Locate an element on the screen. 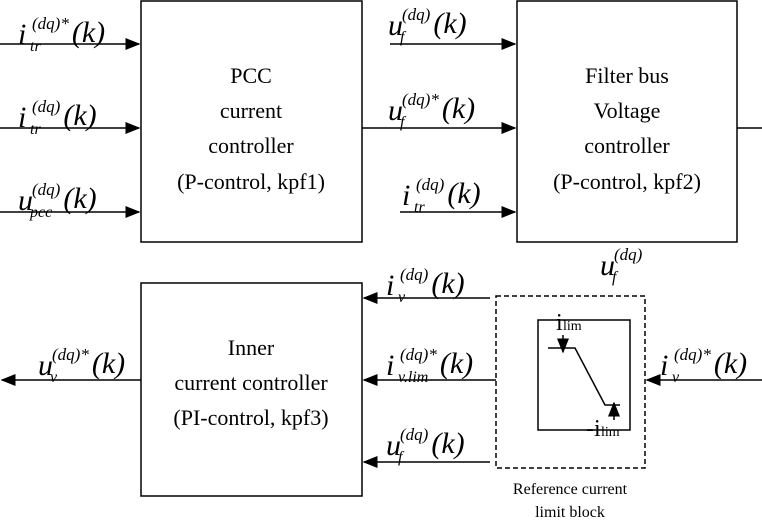 This screenshot has width=762, height=529. limit-block is located at coordinates (570, 382).